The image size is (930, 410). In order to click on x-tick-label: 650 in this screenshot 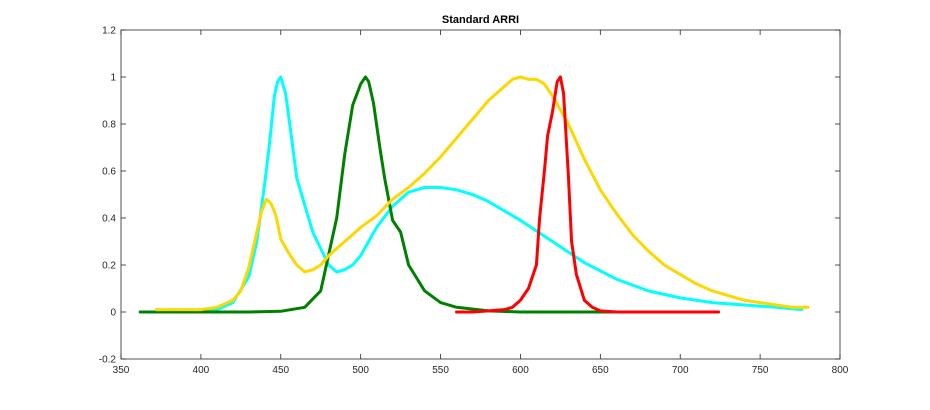, I will do `click(600, 370)`.